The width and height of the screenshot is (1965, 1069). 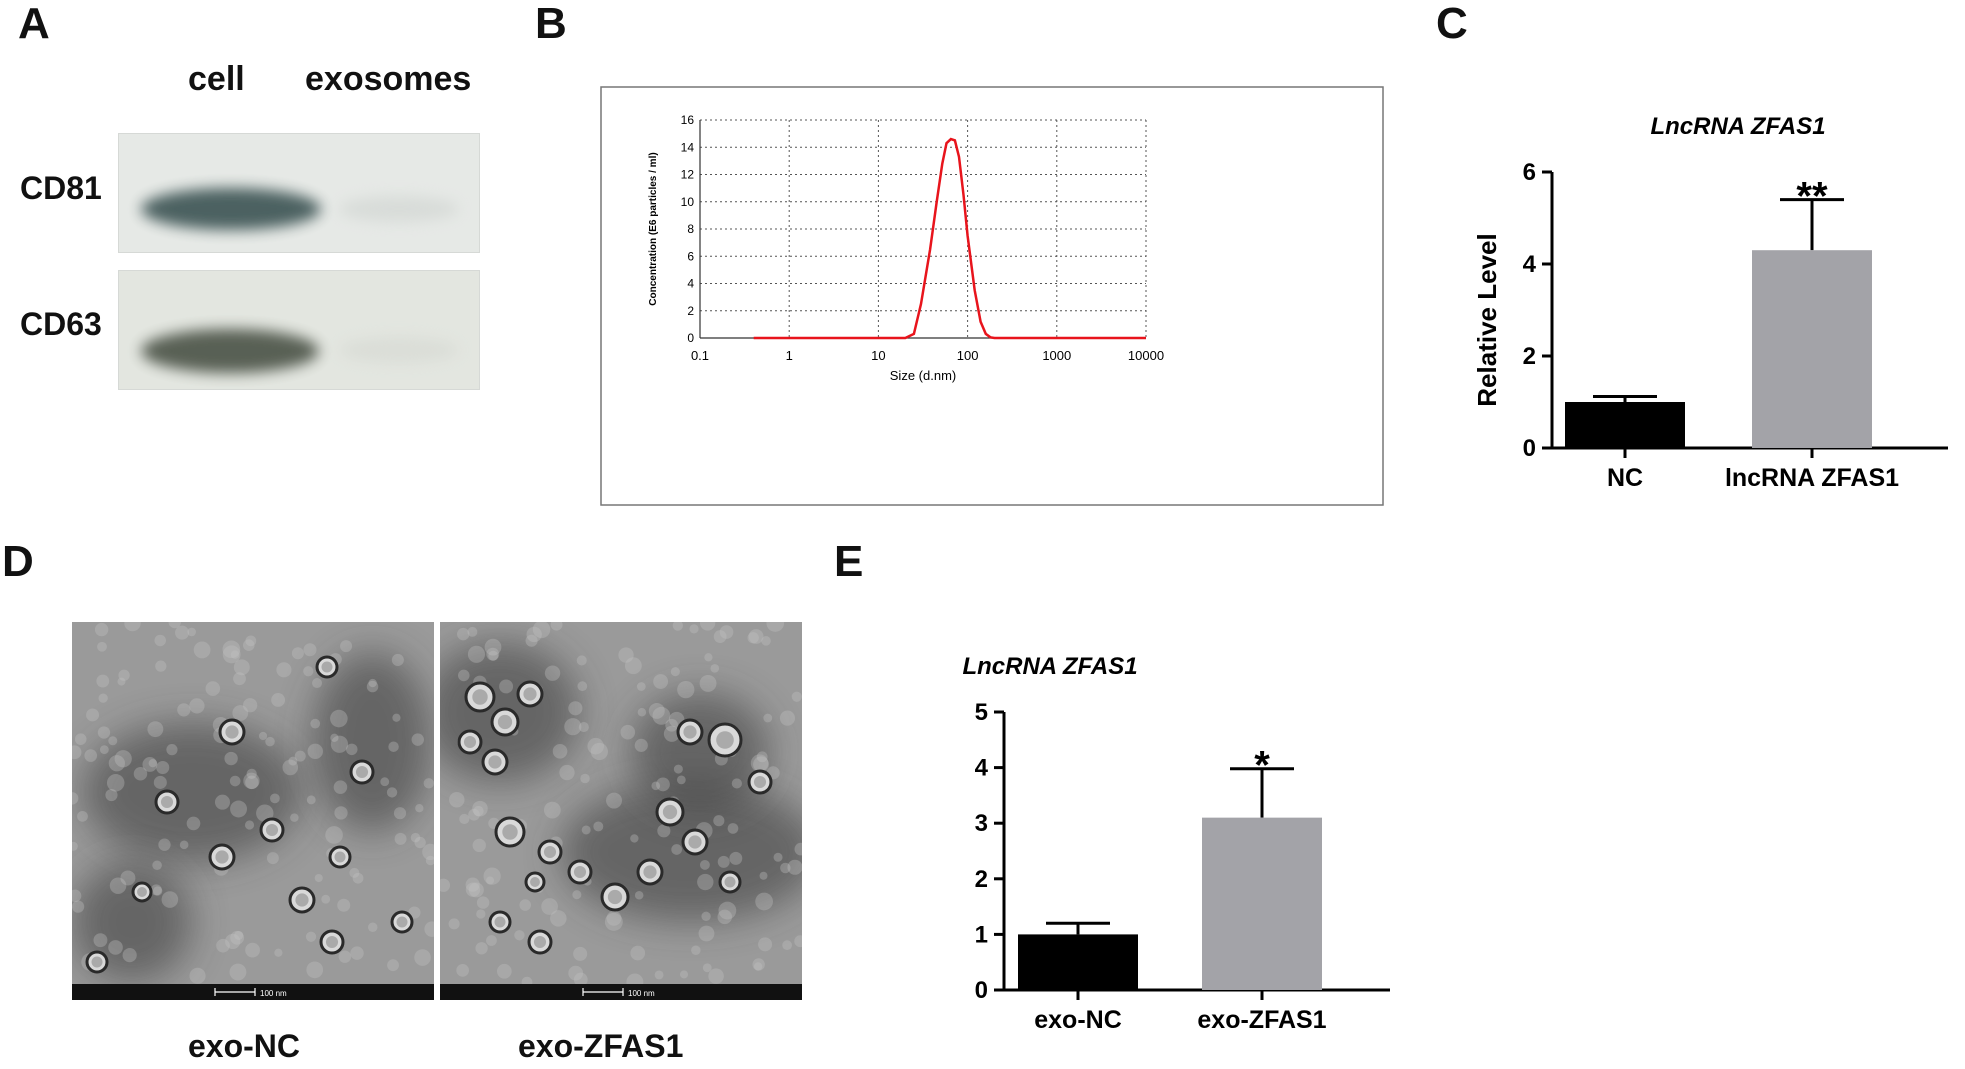 What do you see at coordinates (273, 993) in the screenshot?
I see `scale-bar-label: 100 nm` at bounding box center [273, 993].